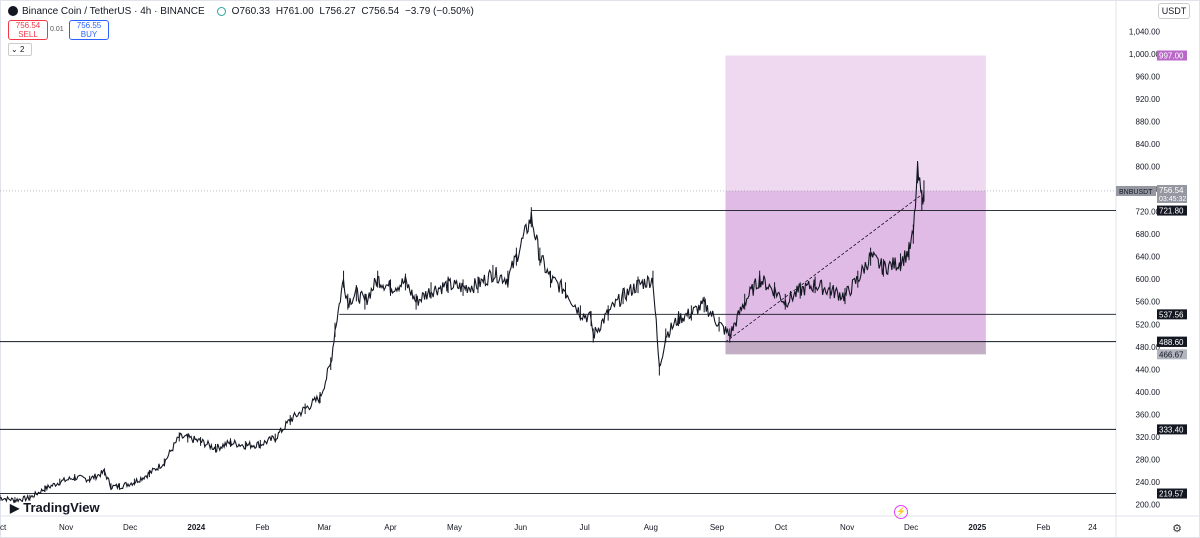 The image size is (1200, 538). I want to click on target-price-label: 997.00, so click(1171, 55).